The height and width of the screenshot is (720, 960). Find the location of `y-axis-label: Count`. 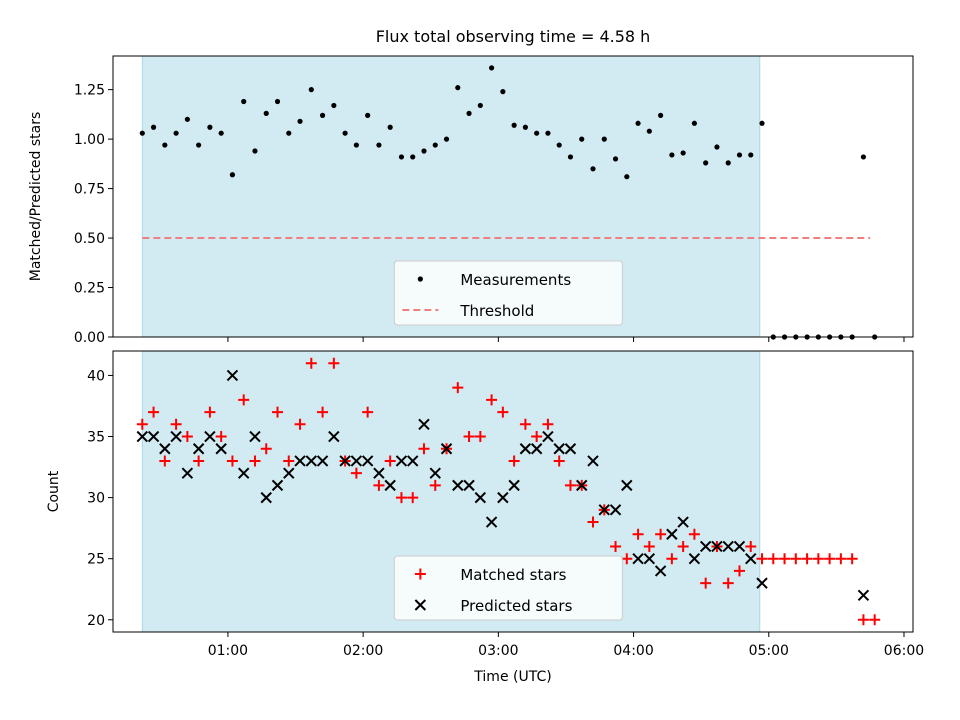

y-axis-label: Count is located at coordinates (54, 491).